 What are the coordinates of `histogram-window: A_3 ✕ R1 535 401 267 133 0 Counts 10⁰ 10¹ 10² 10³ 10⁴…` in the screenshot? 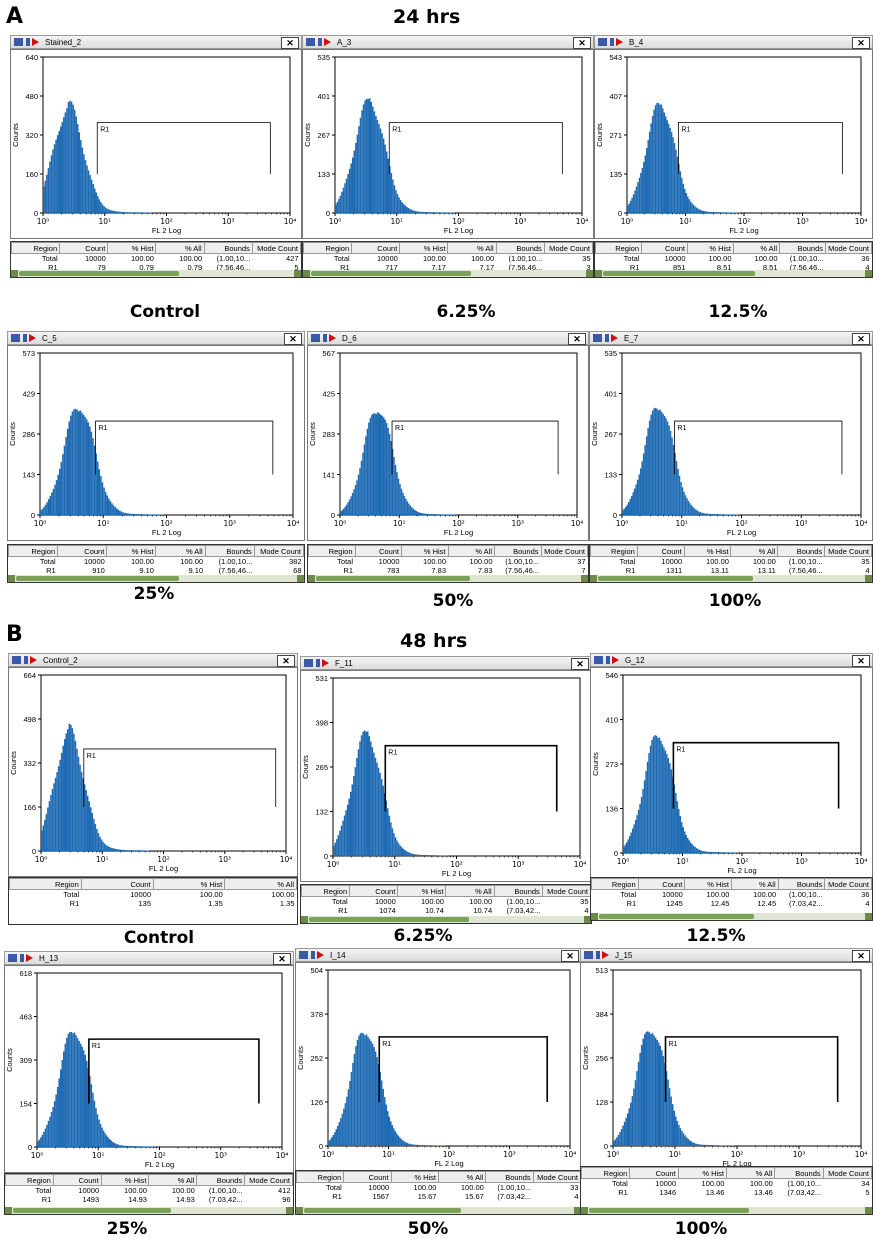 It's located at (448, 156).